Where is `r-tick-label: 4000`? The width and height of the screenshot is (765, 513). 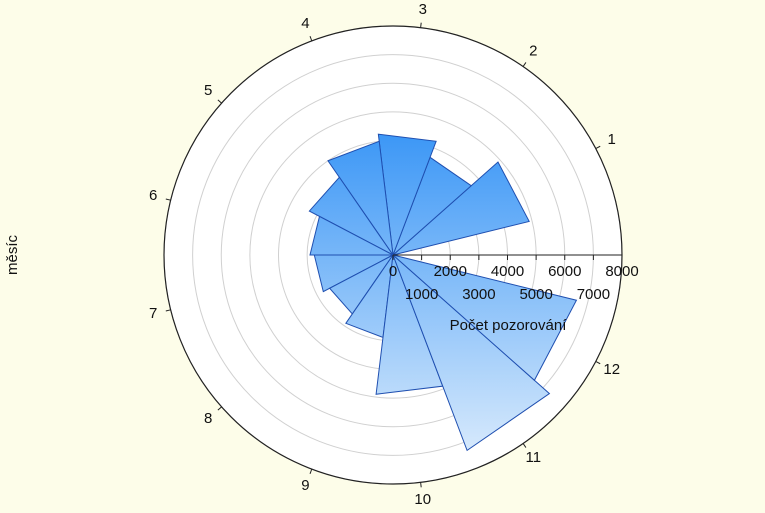
r-tick-label: 4000 is located at coordinates (507, 271).